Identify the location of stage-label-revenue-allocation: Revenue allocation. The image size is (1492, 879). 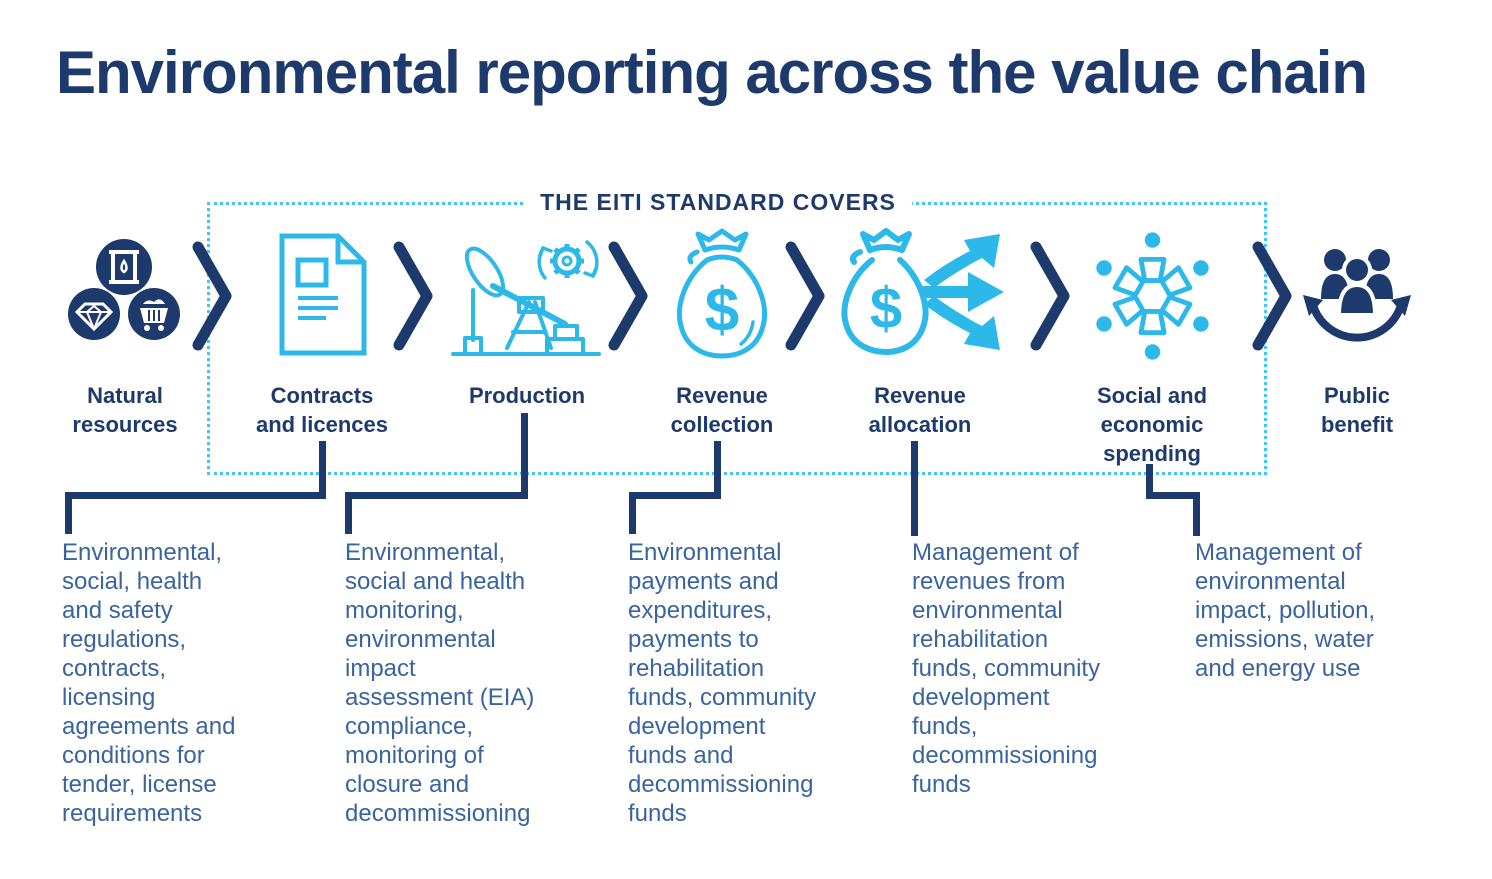
(920, 410).